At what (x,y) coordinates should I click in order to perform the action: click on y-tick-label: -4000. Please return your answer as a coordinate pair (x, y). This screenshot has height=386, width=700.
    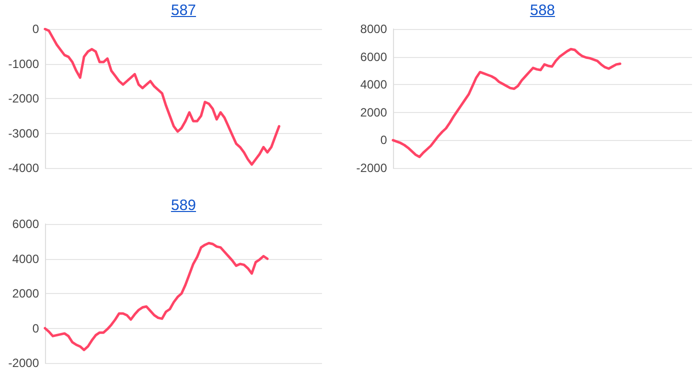
    Looking at the image, I should click on (24, 168).